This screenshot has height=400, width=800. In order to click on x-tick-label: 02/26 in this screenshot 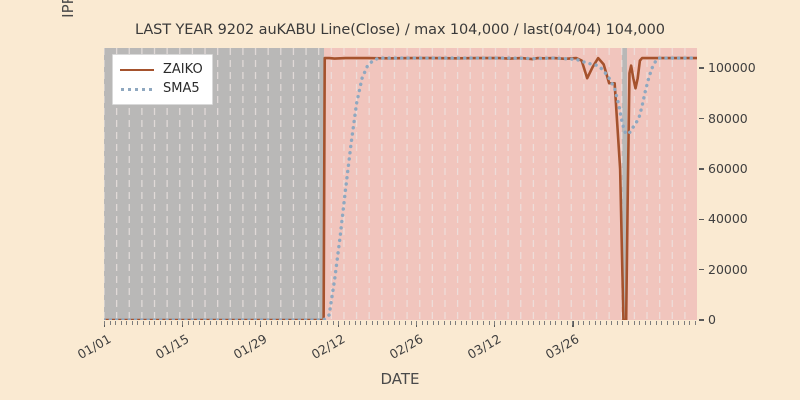, I will do `click(406, 347)`.